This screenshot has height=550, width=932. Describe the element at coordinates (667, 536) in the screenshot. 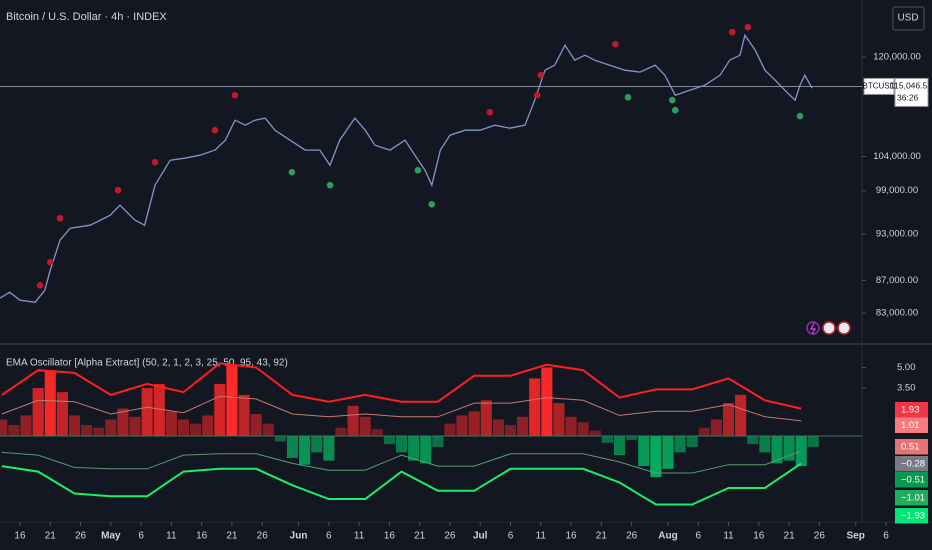

I see `x-tick-label: Aug` at that location.